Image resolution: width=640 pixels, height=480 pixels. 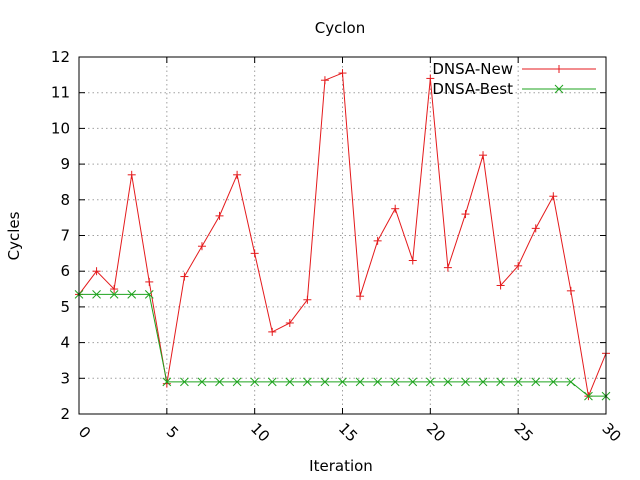 I want to click on y-tick-label: 11, so click(x=60, y=93).